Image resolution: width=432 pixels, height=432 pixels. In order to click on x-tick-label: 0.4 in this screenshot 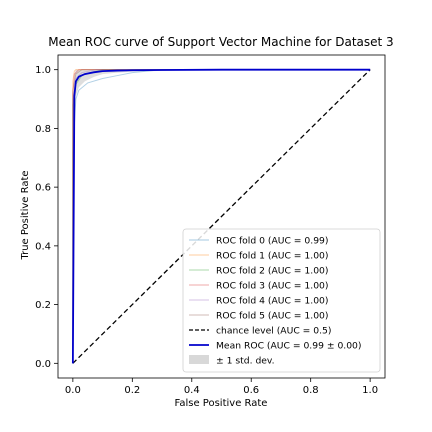, I will do `click(192, 390)`.